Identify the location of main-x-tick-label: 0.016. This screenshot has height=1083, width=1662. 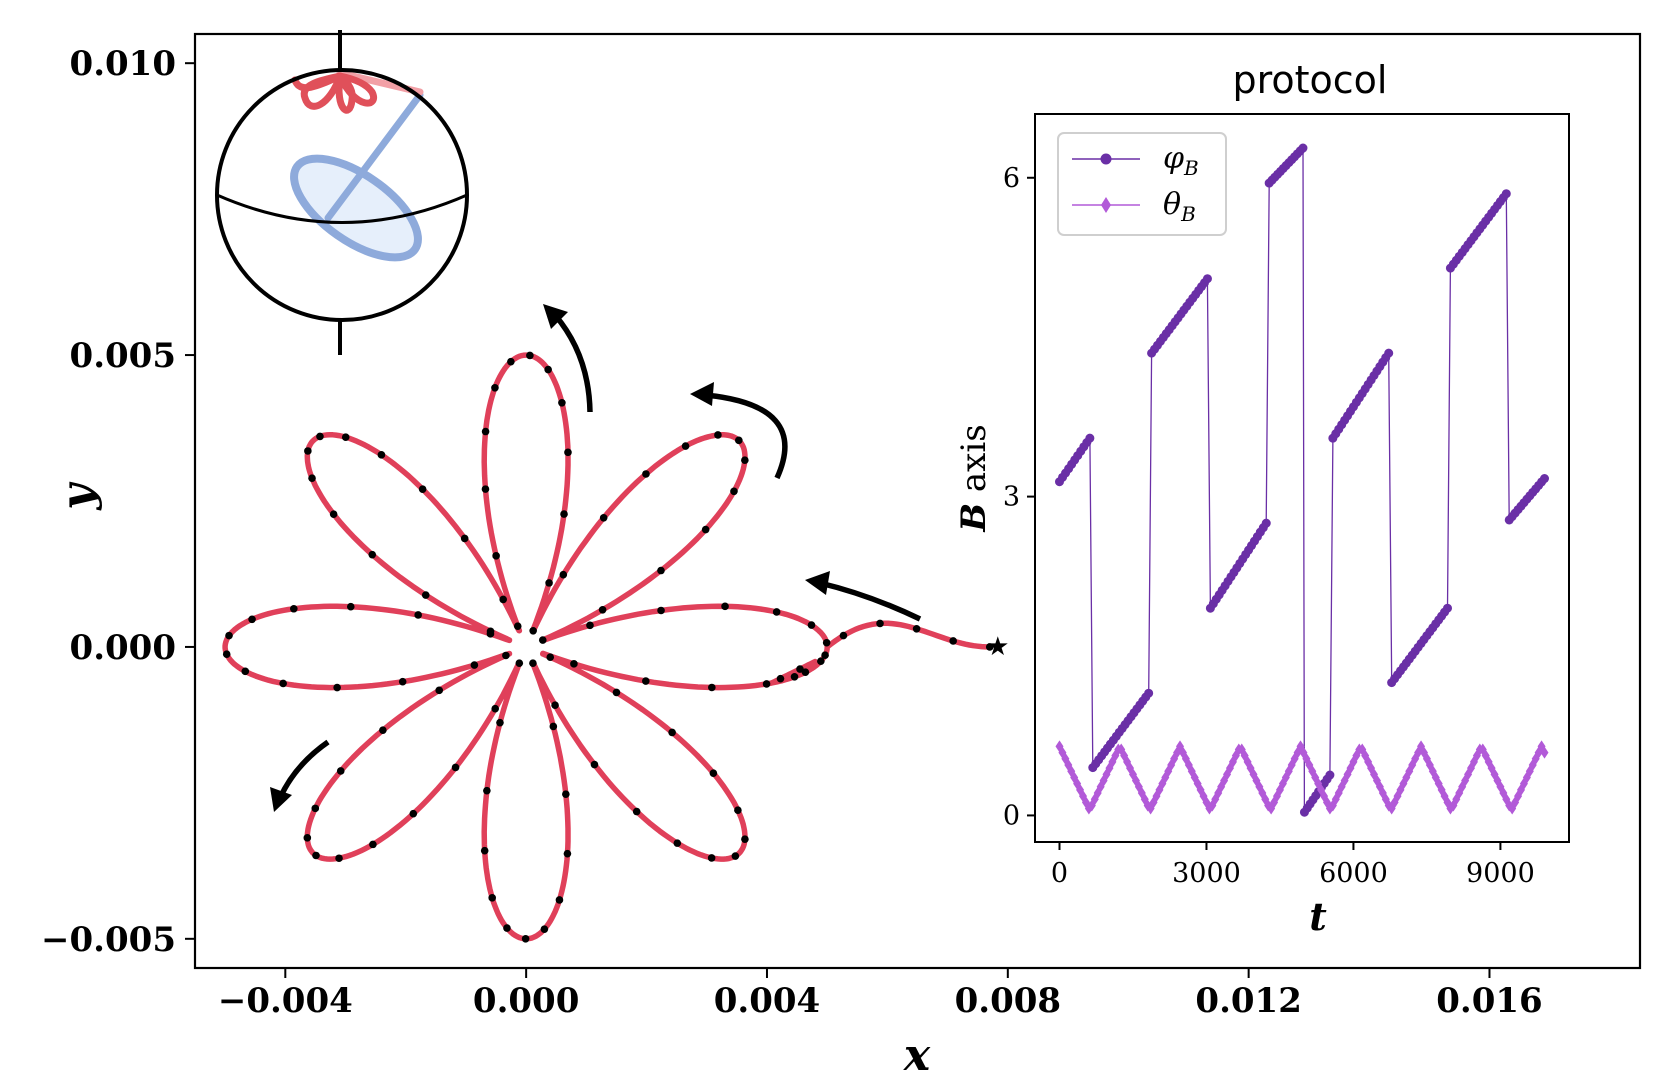
(1489, 1001).